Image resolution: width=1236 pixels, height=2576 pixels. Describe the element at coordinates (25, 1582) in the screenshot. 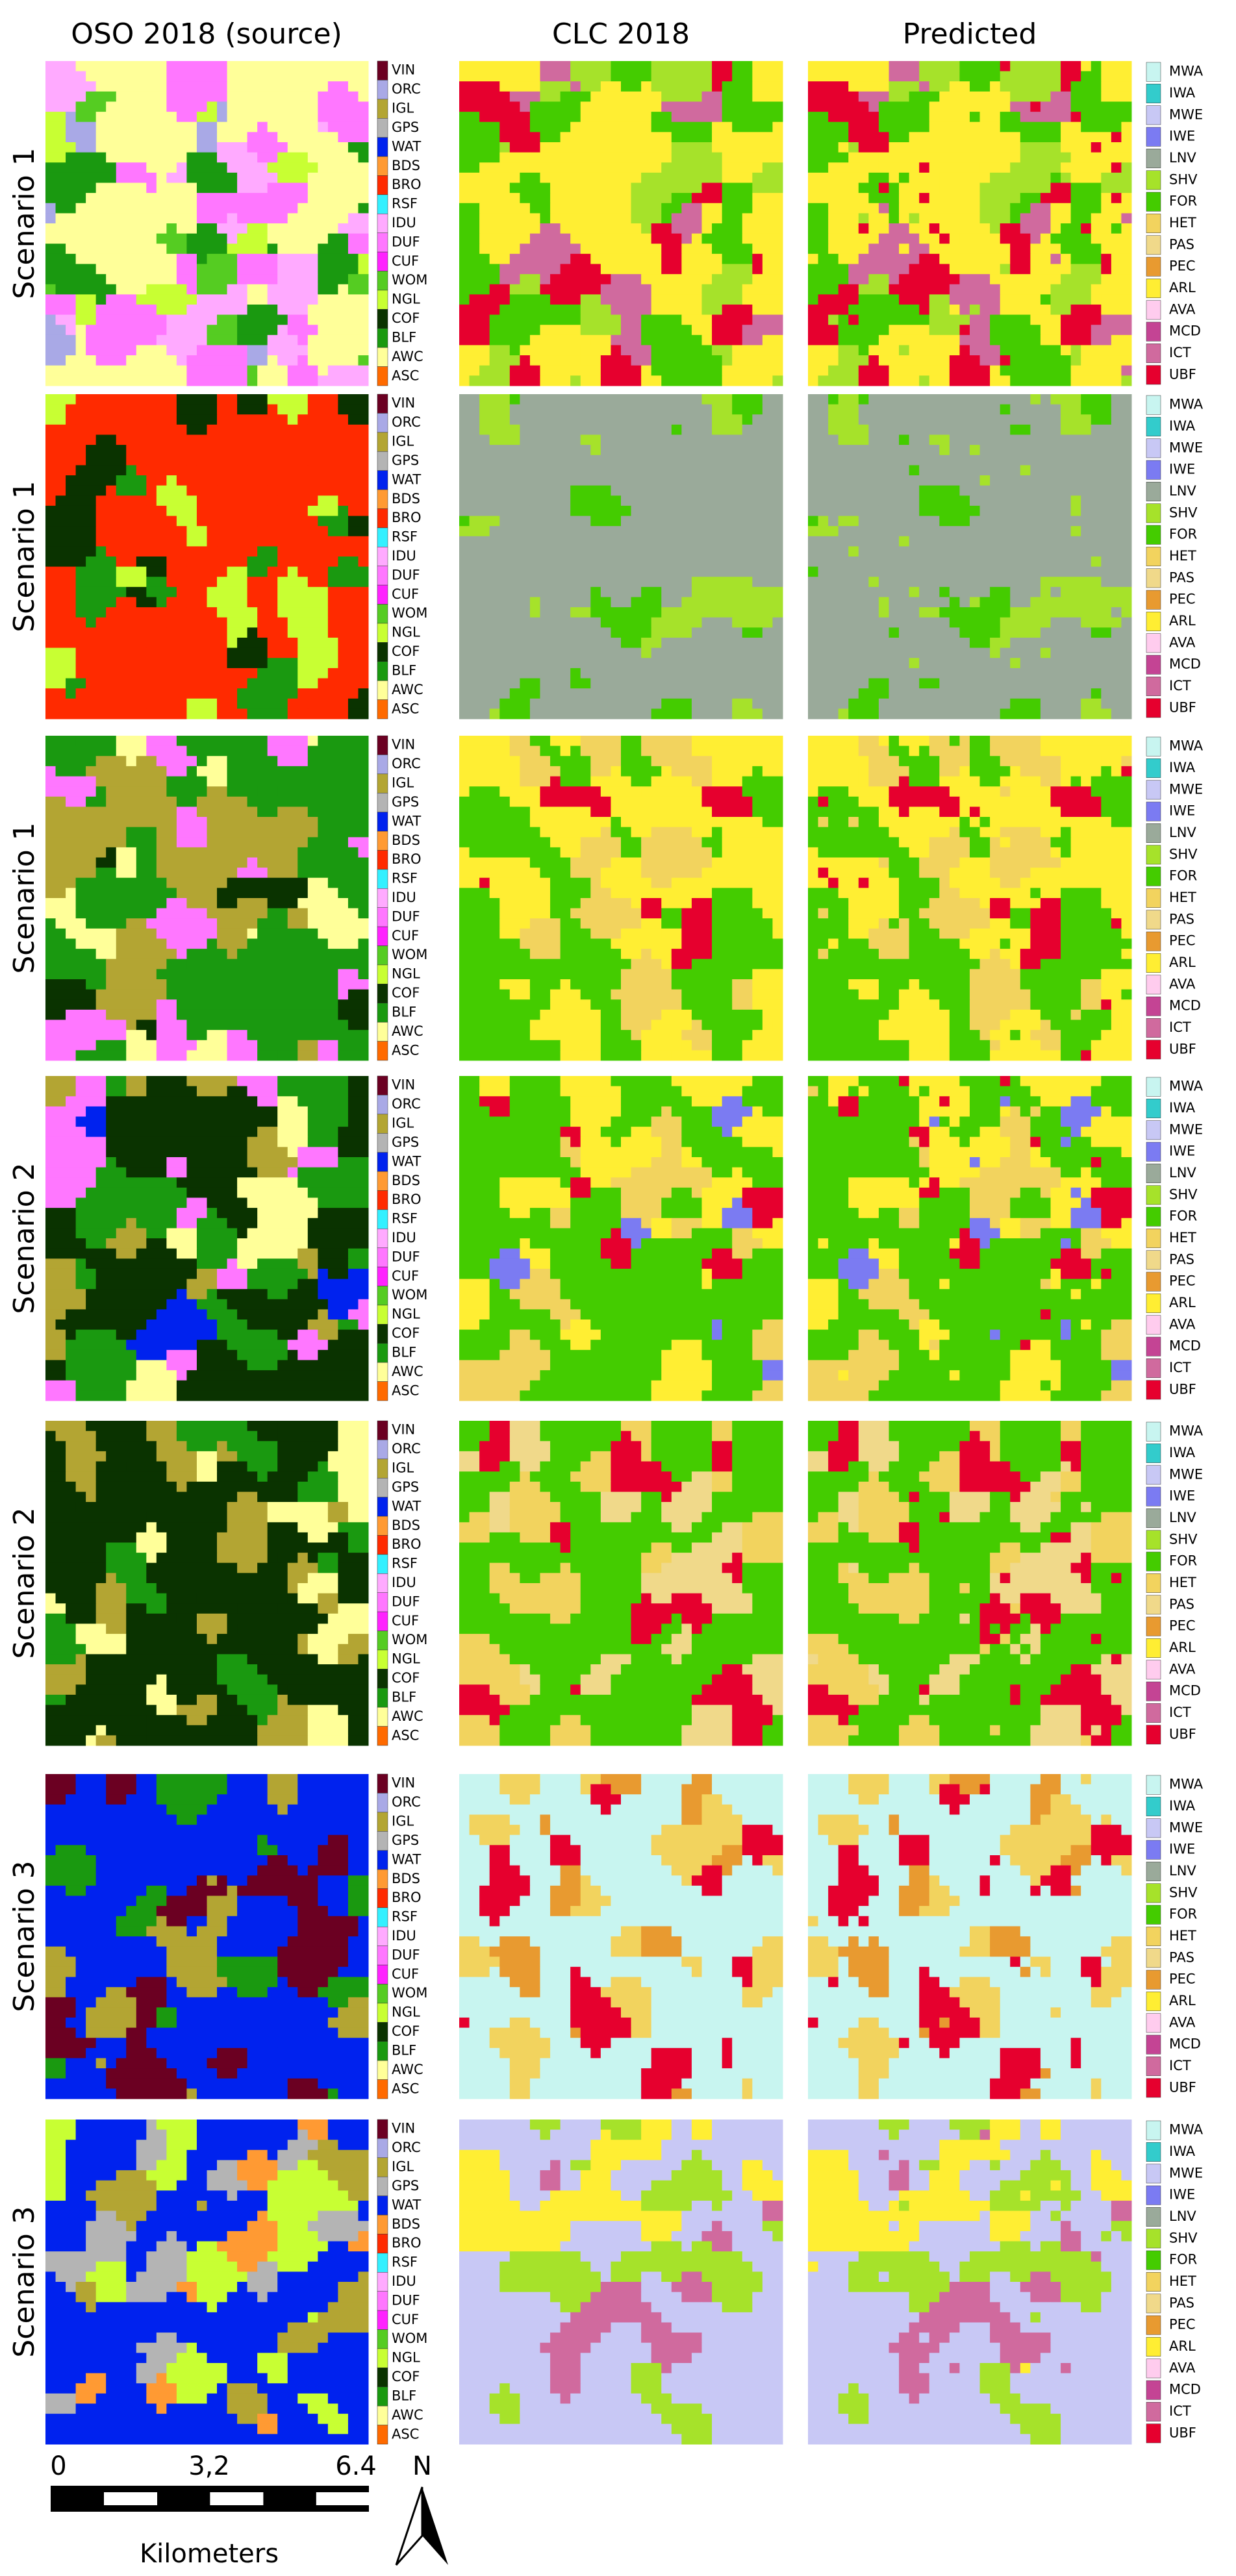

I see `row-label: Scenario 2` at that location.